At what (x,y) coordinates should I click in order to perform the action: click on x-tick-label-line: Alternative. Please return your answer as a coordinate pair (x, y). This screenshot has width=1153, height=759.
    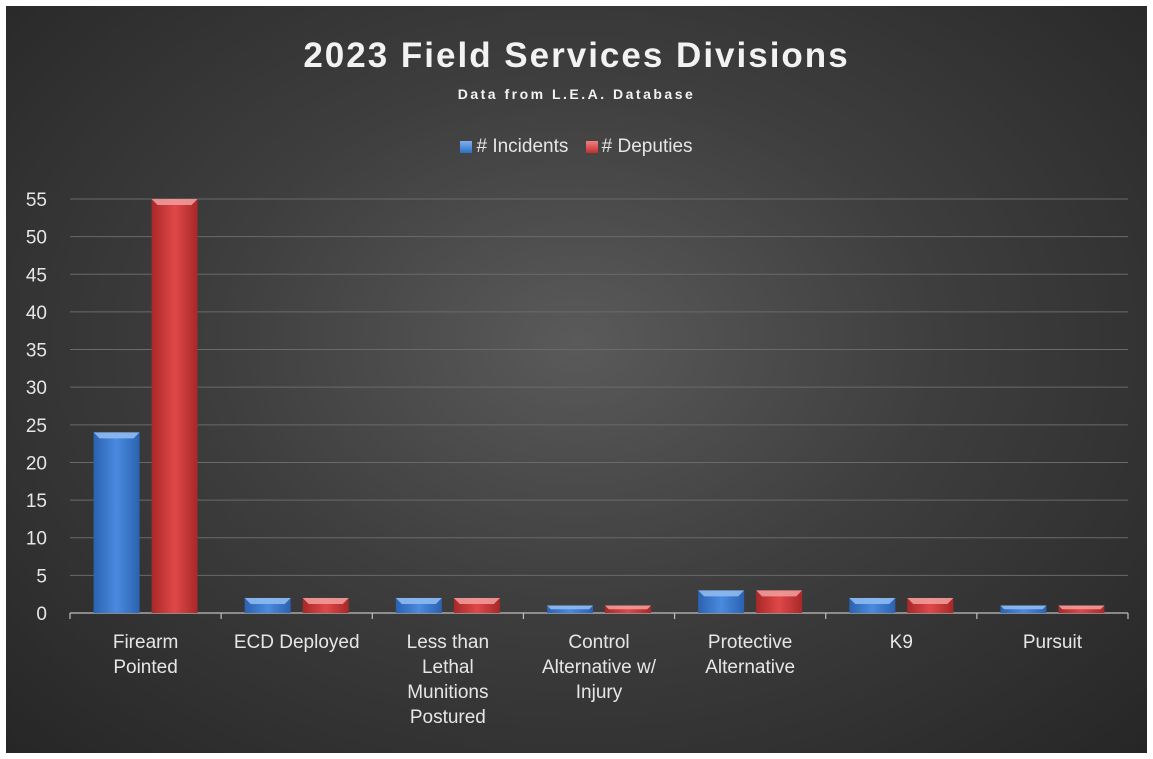
    Looking at the image, I should click on (750, 667).